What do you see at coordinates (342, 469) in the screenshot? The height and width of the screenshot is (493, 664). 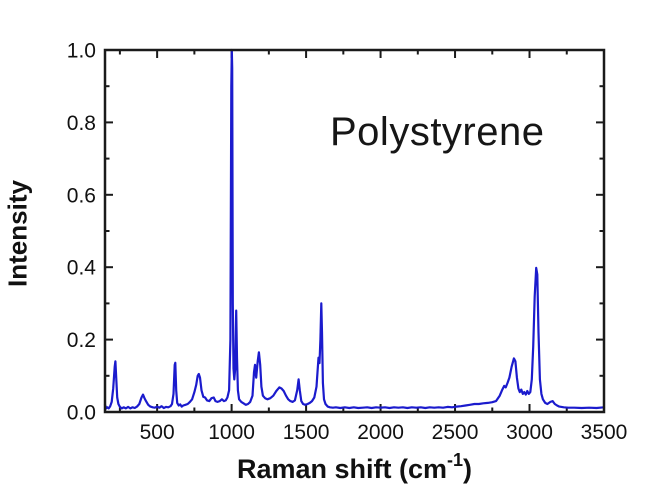 I see `x-axis-title-text: Raman shift (cm` at bounding box center [342, 469].